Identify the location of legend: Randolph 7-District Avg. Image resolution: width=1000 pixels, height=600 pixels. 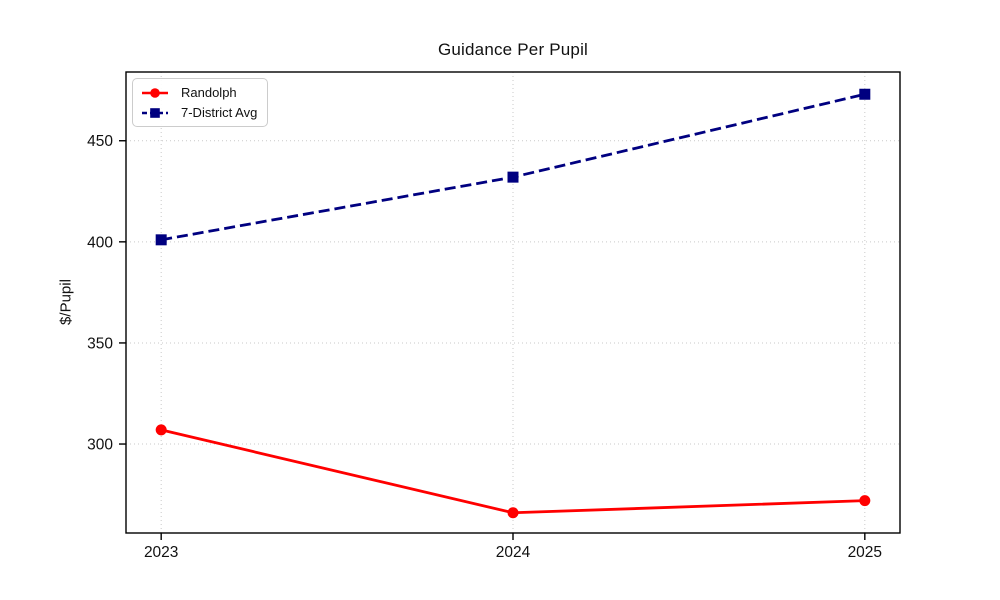
(200, 102).